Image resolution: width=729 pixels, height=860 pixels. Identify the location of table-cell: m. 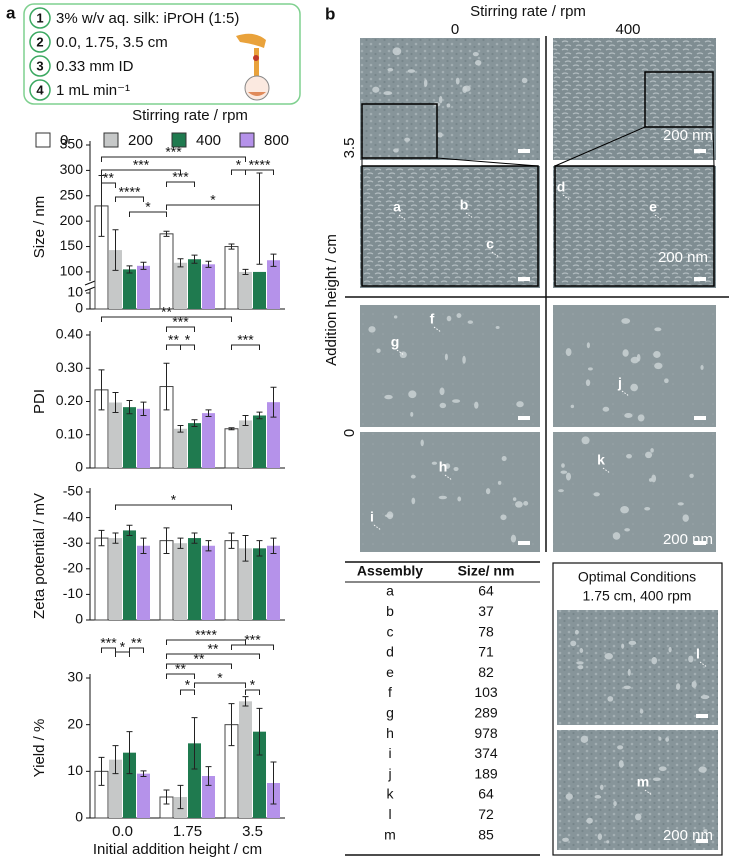
(390, 834).